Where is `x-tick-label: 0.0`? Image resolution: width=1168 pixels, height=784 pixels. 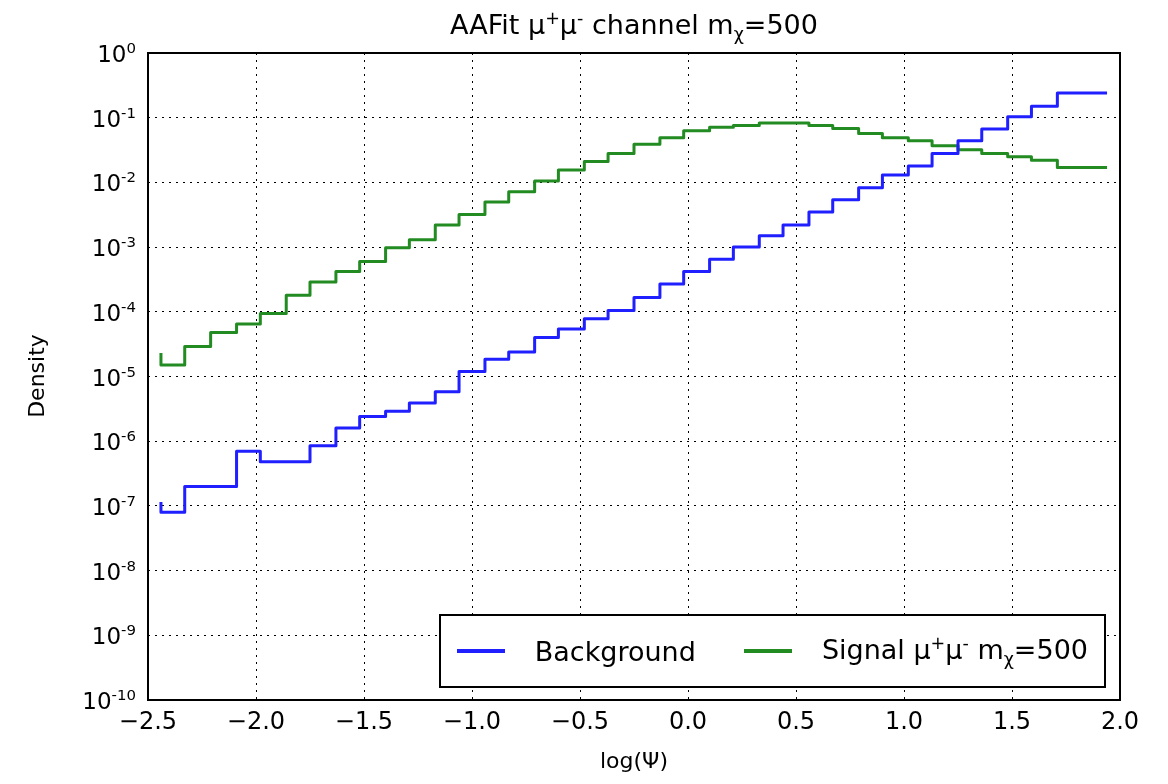 x-tick-label: 0.0 is located at coordinates (688, 720).